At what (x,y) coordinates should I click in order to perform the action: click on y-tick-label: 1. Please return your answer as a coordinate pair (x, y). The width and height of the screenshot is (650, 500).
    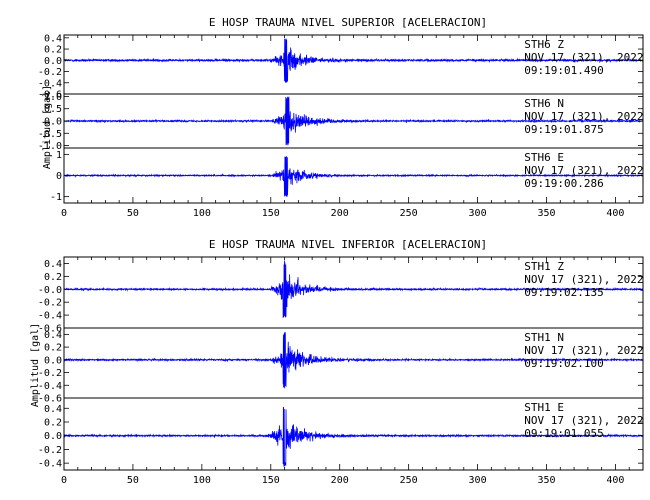
    Looking at the image, I should click on (59, 155).